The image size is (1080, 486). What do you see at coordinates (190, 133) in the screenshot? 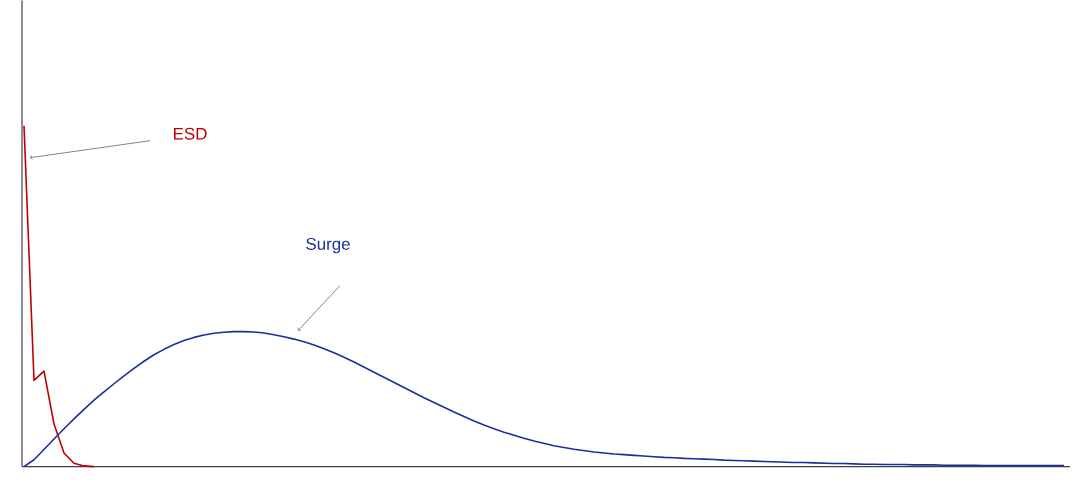
I see `text: ESD` at bounding box center [190, 133].